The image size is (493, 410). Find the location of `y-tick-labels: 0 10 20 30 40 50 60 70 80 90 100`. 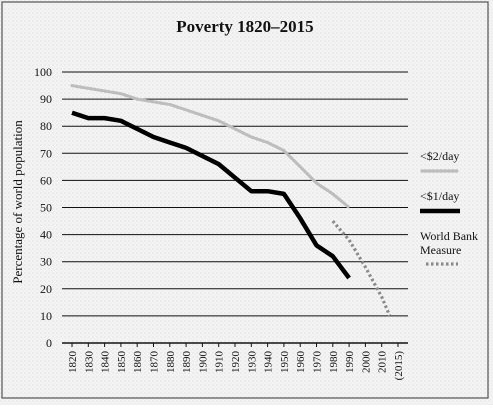

y-tick-labels: 0 10 20 30 40 50 60 70 80 90 100 is located at coordinates (43, 207).